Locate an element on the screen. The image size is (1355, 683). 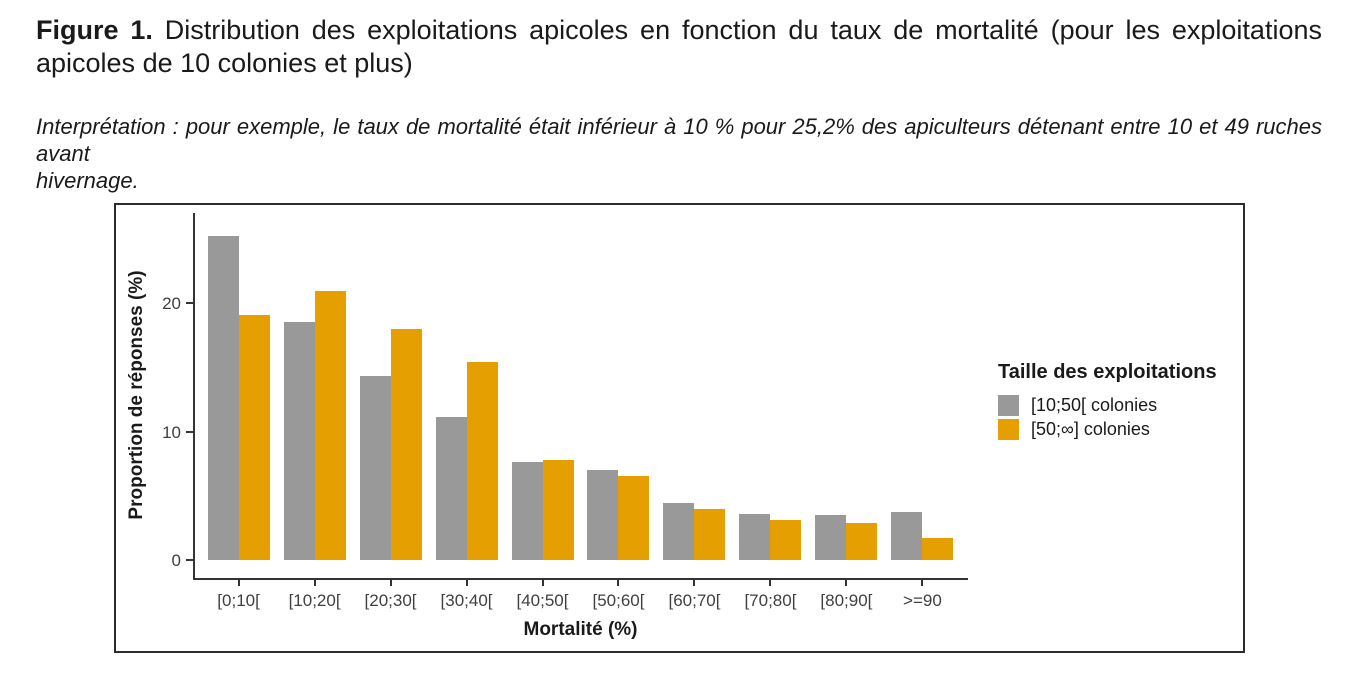
y-tick-label-10: 10 is located at coordinates (171, 432).